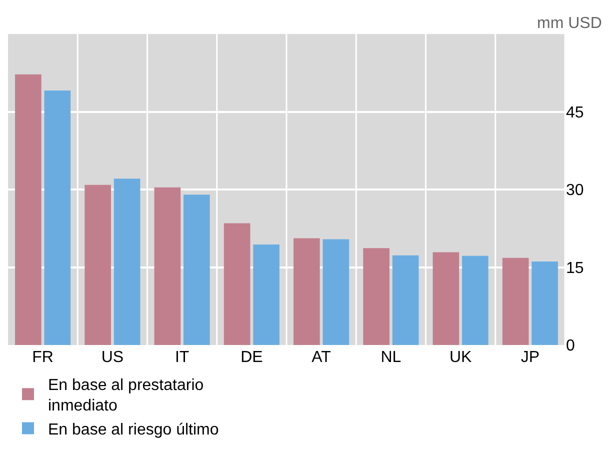 The height and width of the screenshot is (454, 611). Describe the element at coordinates (569, 23) in the screenshot. I see `y-axis-title: mm USD` at that location.